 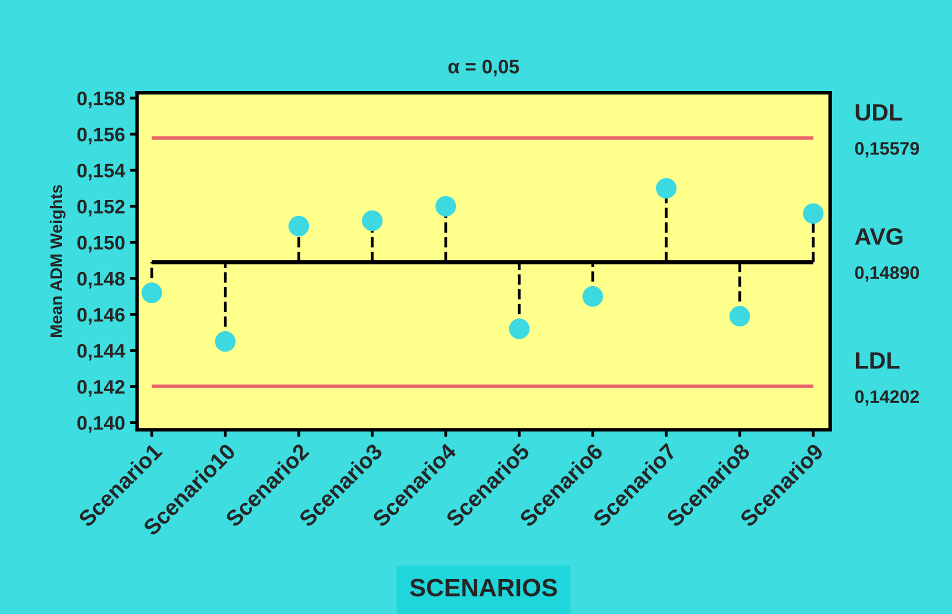 I want to click on y-tick-label: 0,146, so click(x=101, y=316).